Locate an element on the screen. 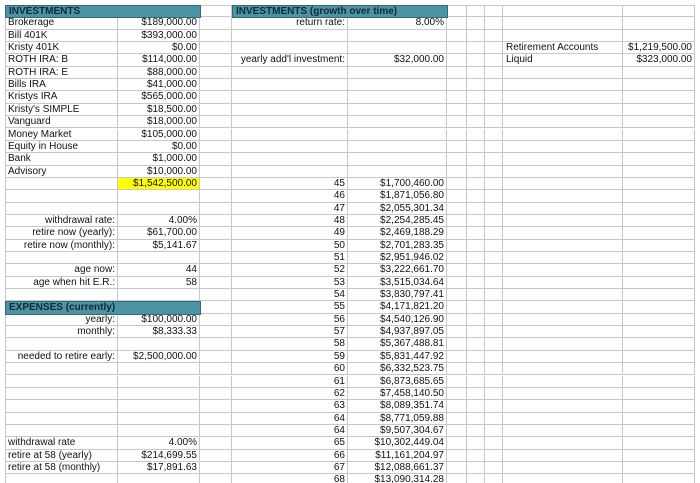  cell-text: monthly: is located at coordinates (96, 332).